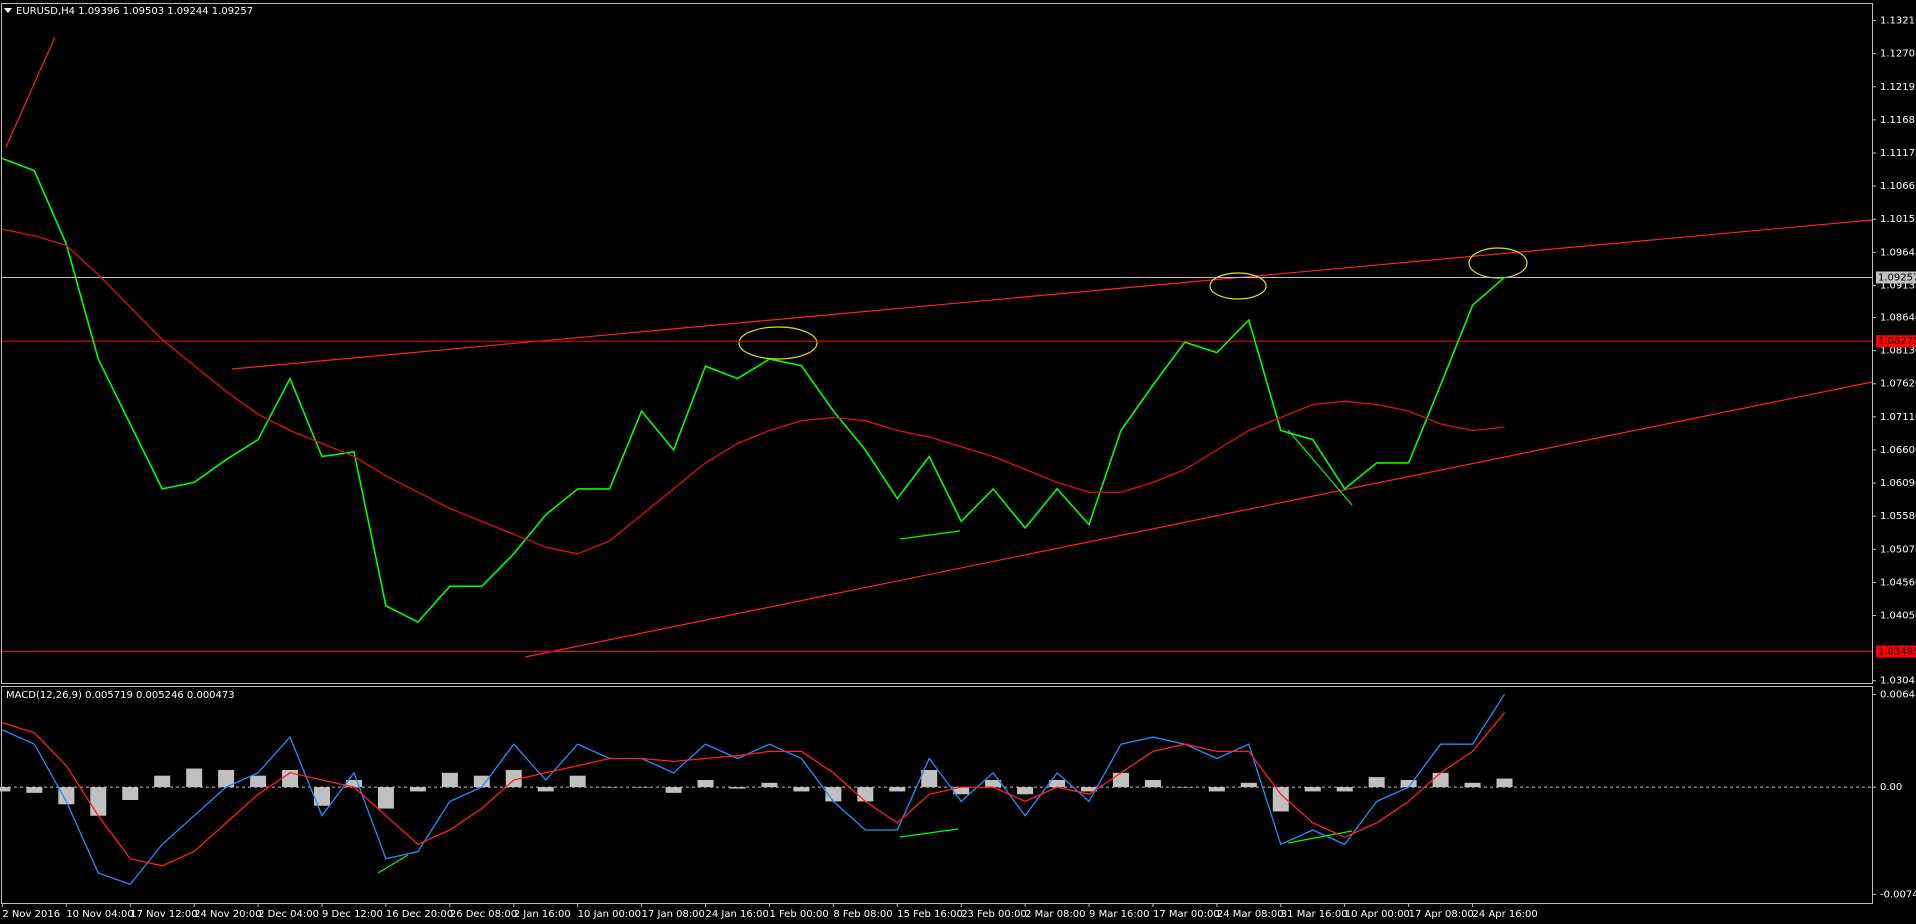  What do you see at coordinates (1898, 417) in the screenshot?
I see `y-tick-label: 1.07110` at bounding box center [1898, 417].